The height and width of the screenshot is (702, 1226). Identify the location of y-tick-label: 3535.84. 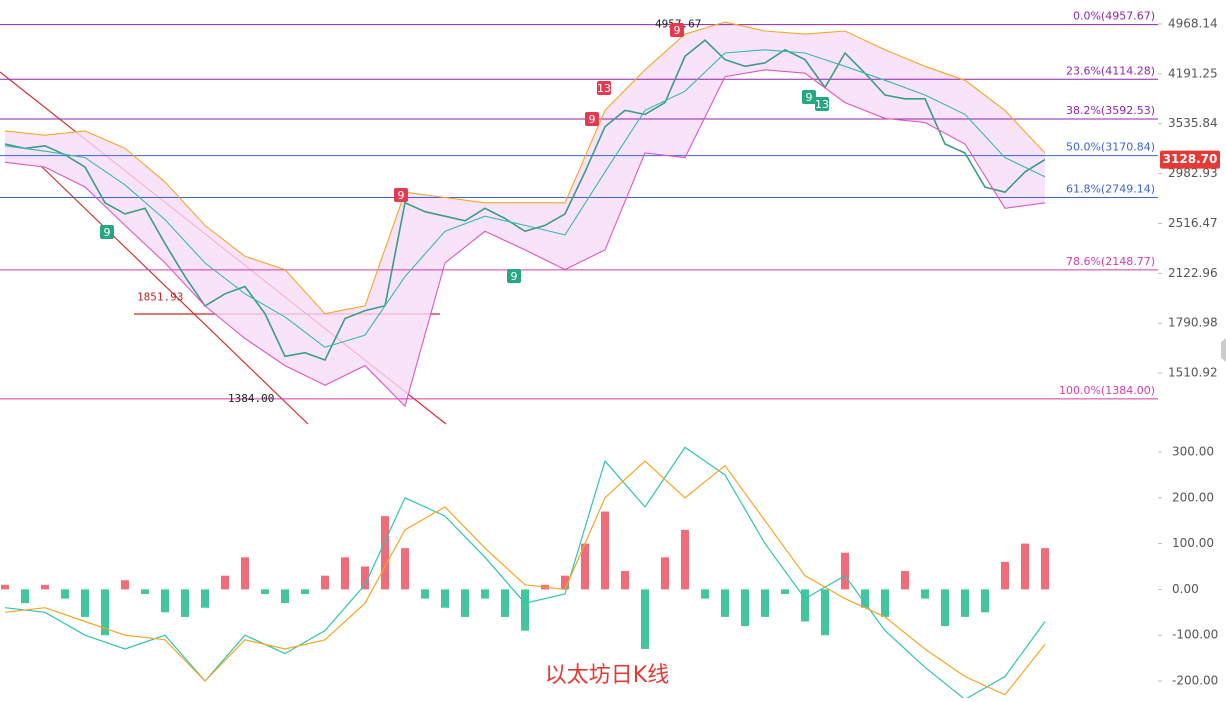
(1193, 123).